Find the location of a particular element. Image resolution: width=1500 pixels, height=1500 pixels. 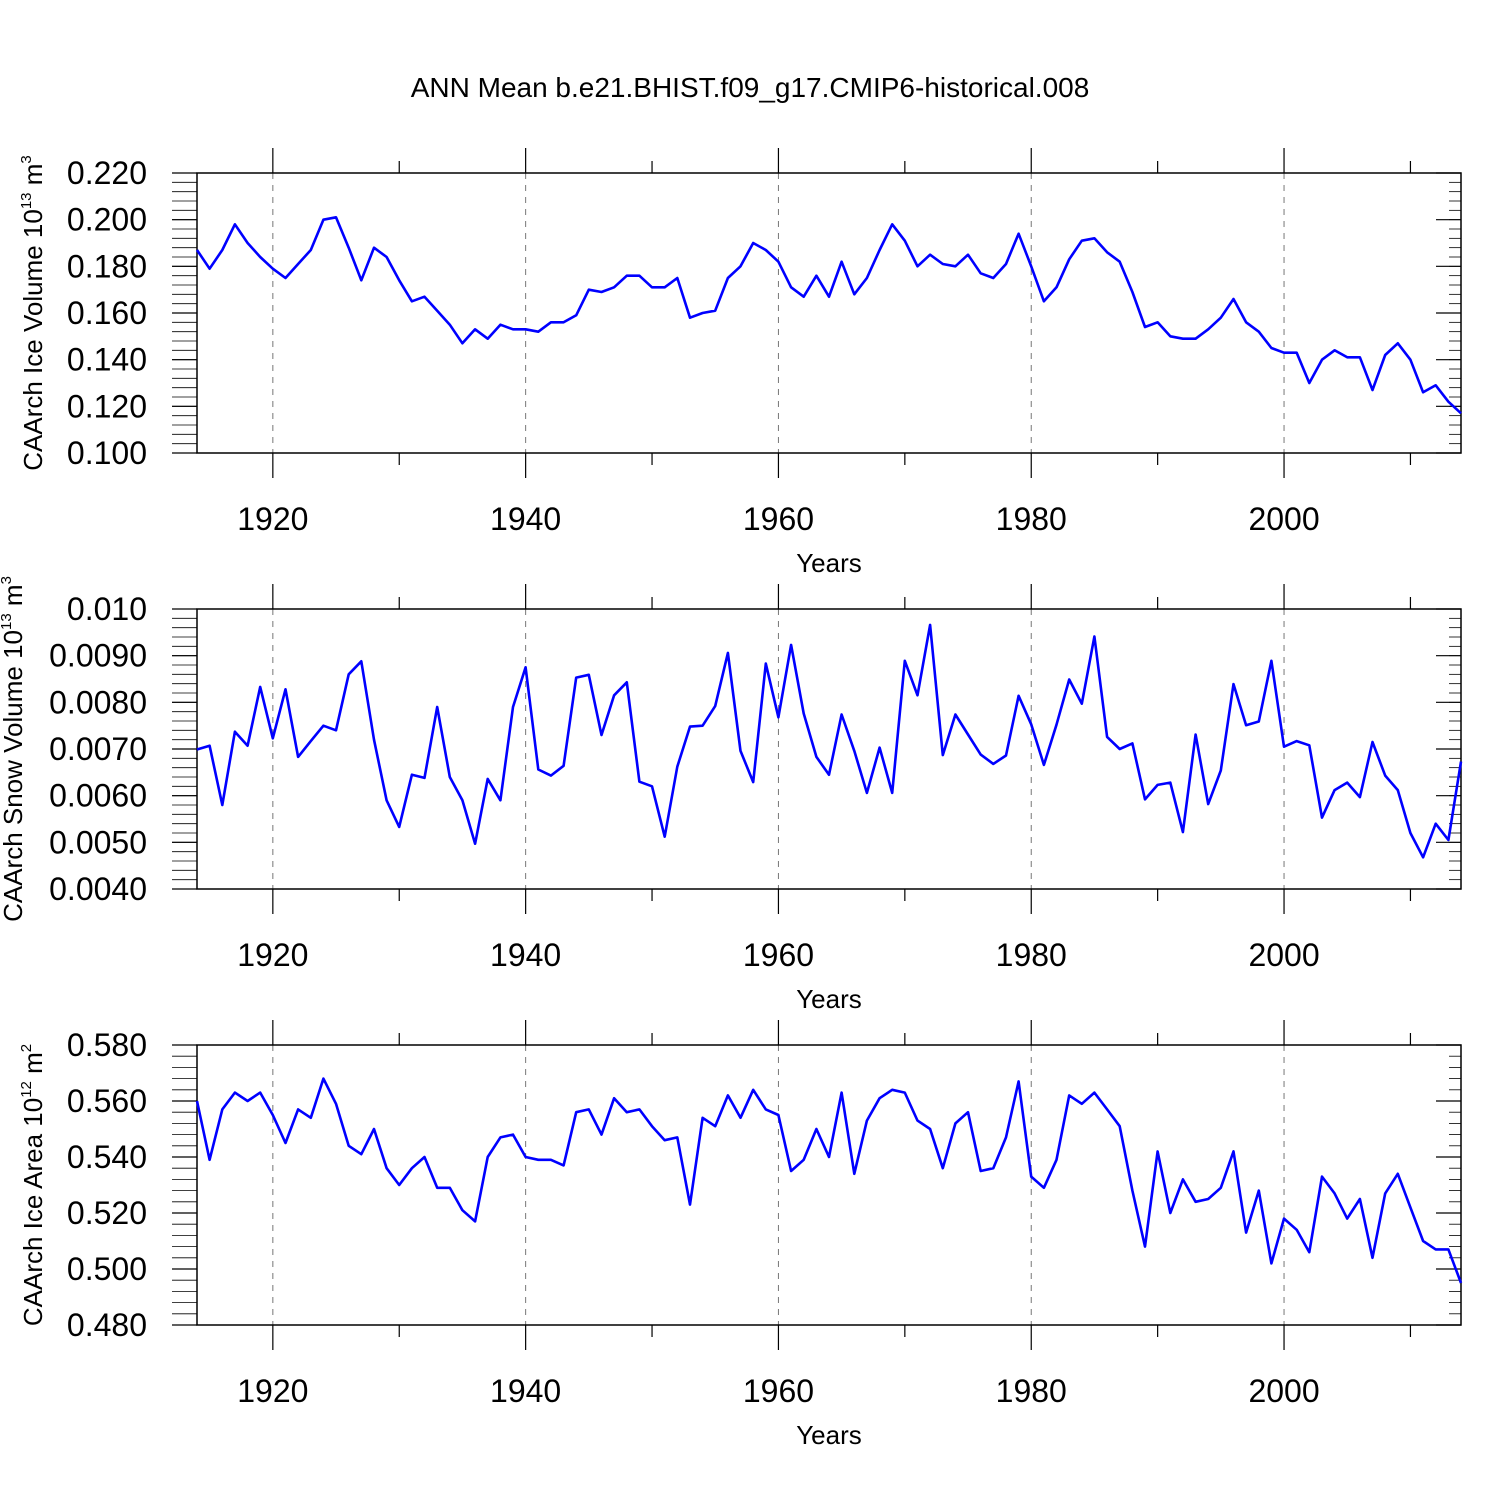

series-line-ice-area is located at coordinates (829, 1180).